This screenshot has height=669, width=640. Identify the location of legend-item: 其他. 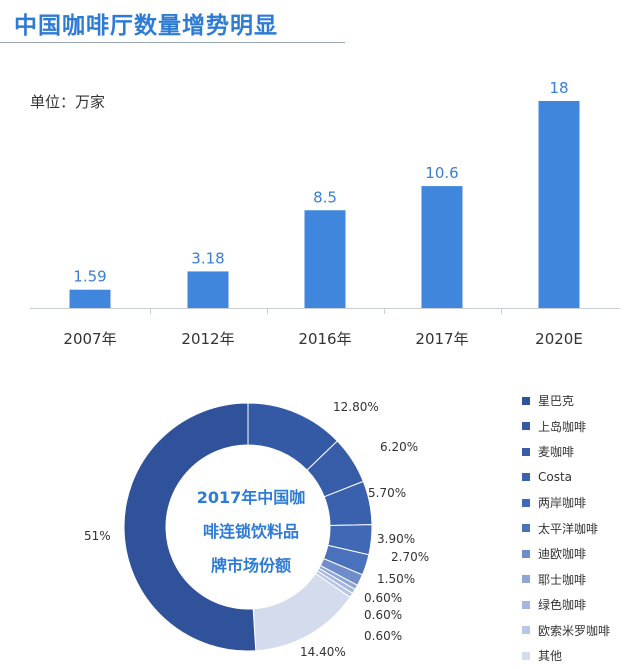
(566, 656).